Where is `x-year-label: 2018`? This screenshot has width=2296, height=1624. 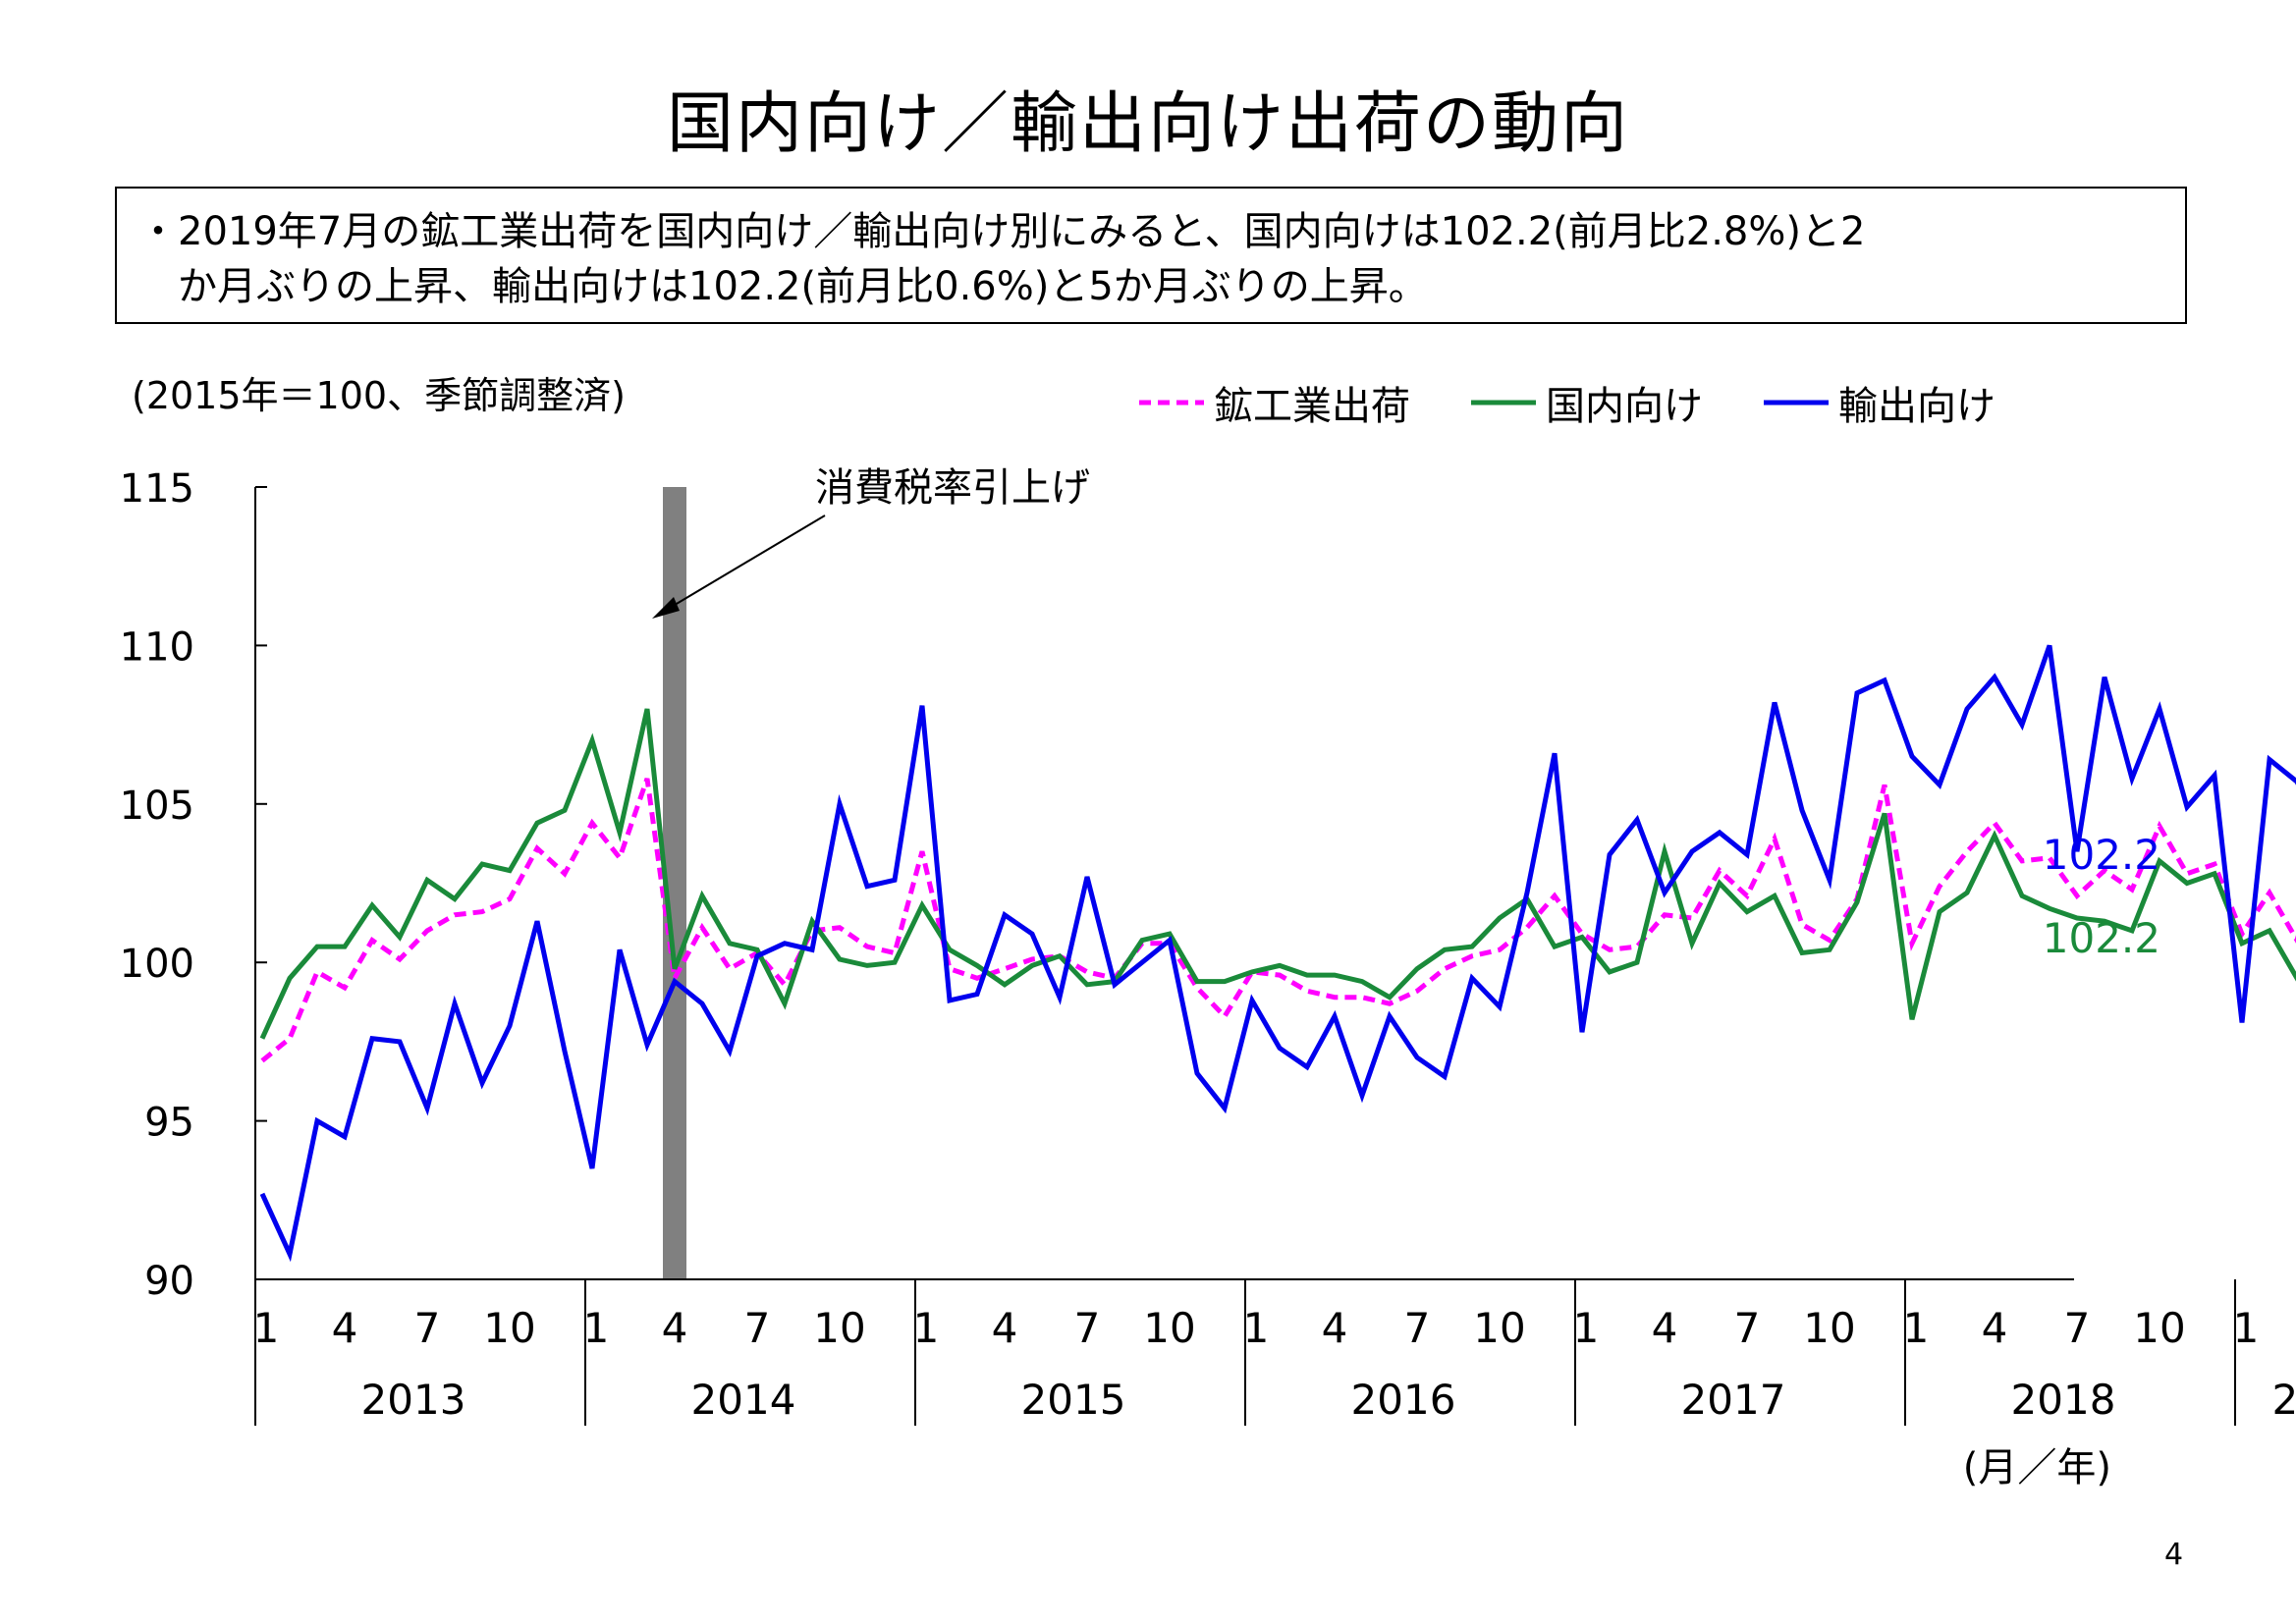
x-year-label: 2018 is located at coordinates (2063, 1400).